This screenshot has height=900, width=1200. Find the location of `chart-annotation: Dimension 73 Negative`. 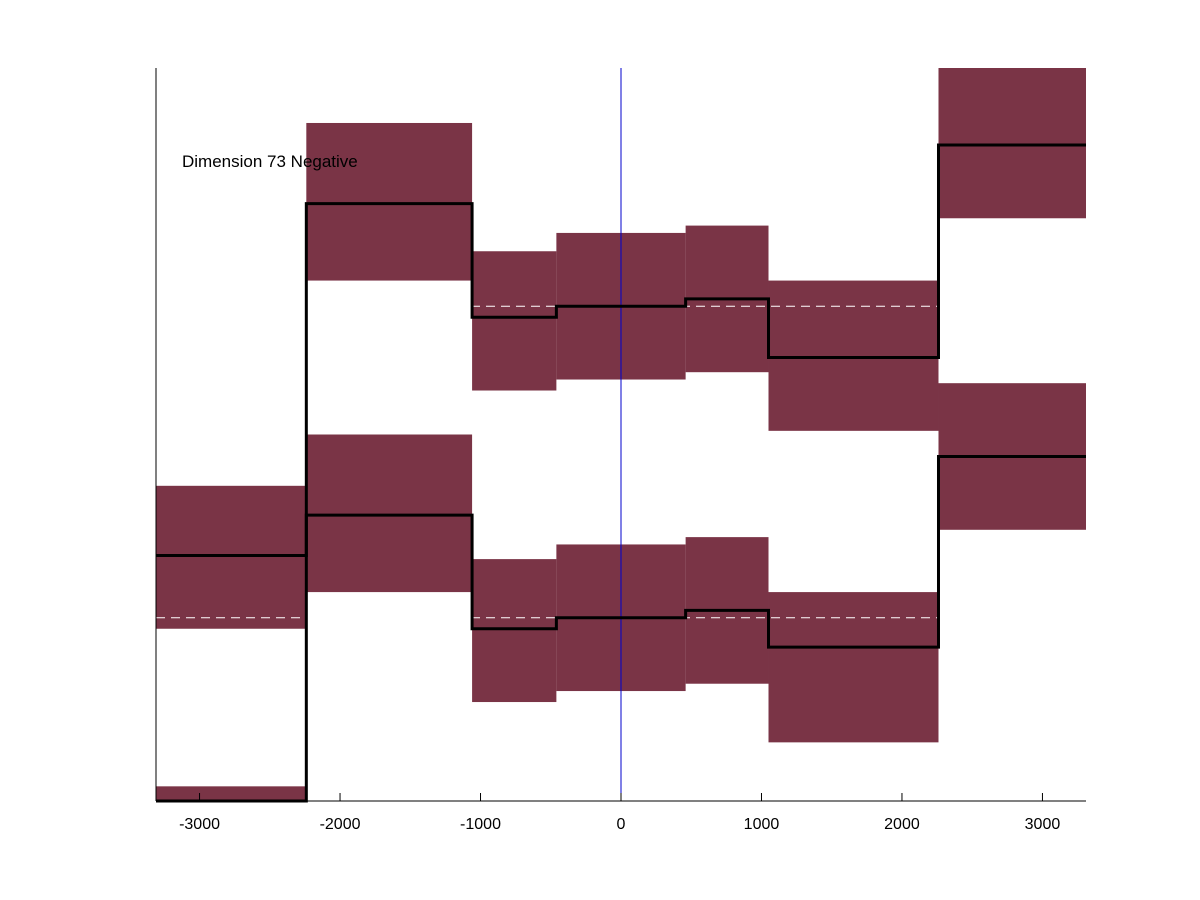

chart-annotation: Dimension 73 Negative is located at coordinates (270, 161).